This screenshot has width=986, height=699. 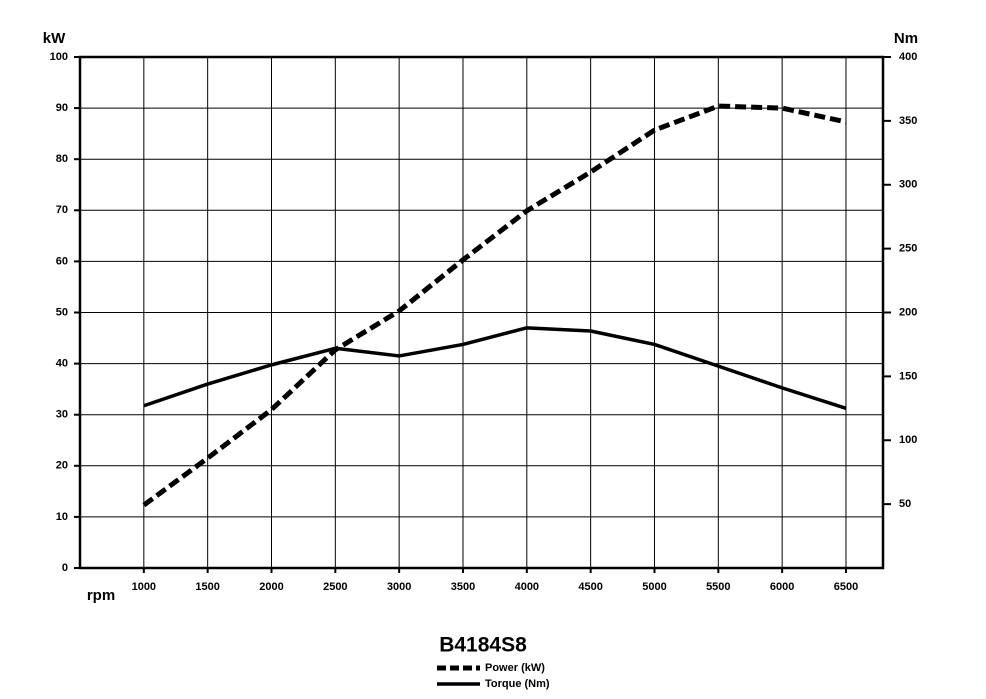 What do you see at coordinates (908, 249) in the screenshot?
I see `y2-tick-label: 250` at bounding box center [908, 249].